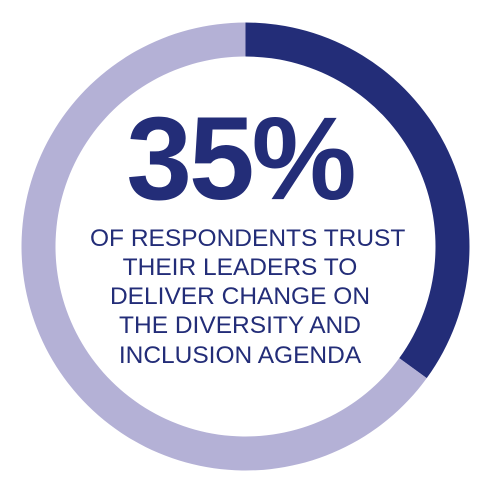 Image resolution: width=480 pixels, height=493 pixels. What do you see at coordinates (248, 238) in the screenshot?
I see `caption-line-1: OF RESPONDENTS TRUST` at bounding box center [248, 238].